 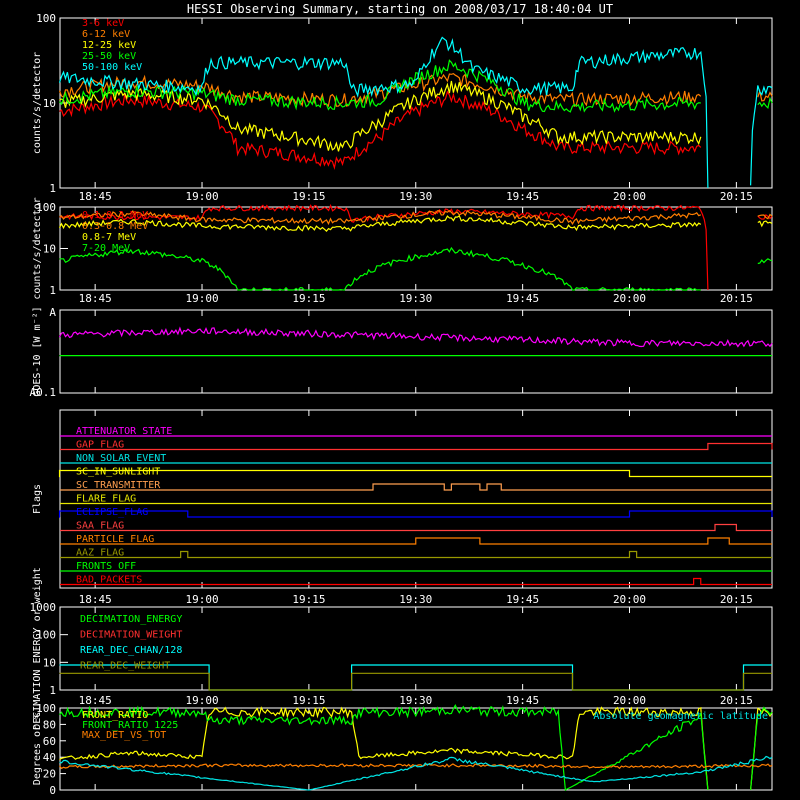 I want to click on panel-goes: GOES-10 [W m⁻²] A A0.1, so click(x=401, y=352).